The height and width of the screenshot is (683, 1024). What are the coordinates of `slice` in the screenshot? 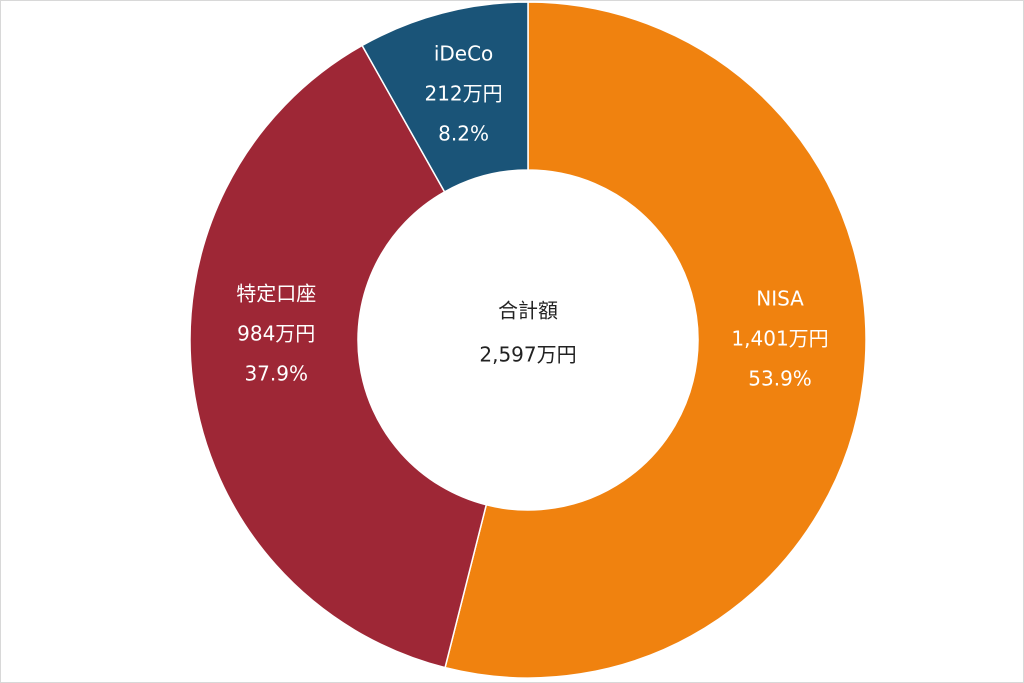 It's located at (445, 97).